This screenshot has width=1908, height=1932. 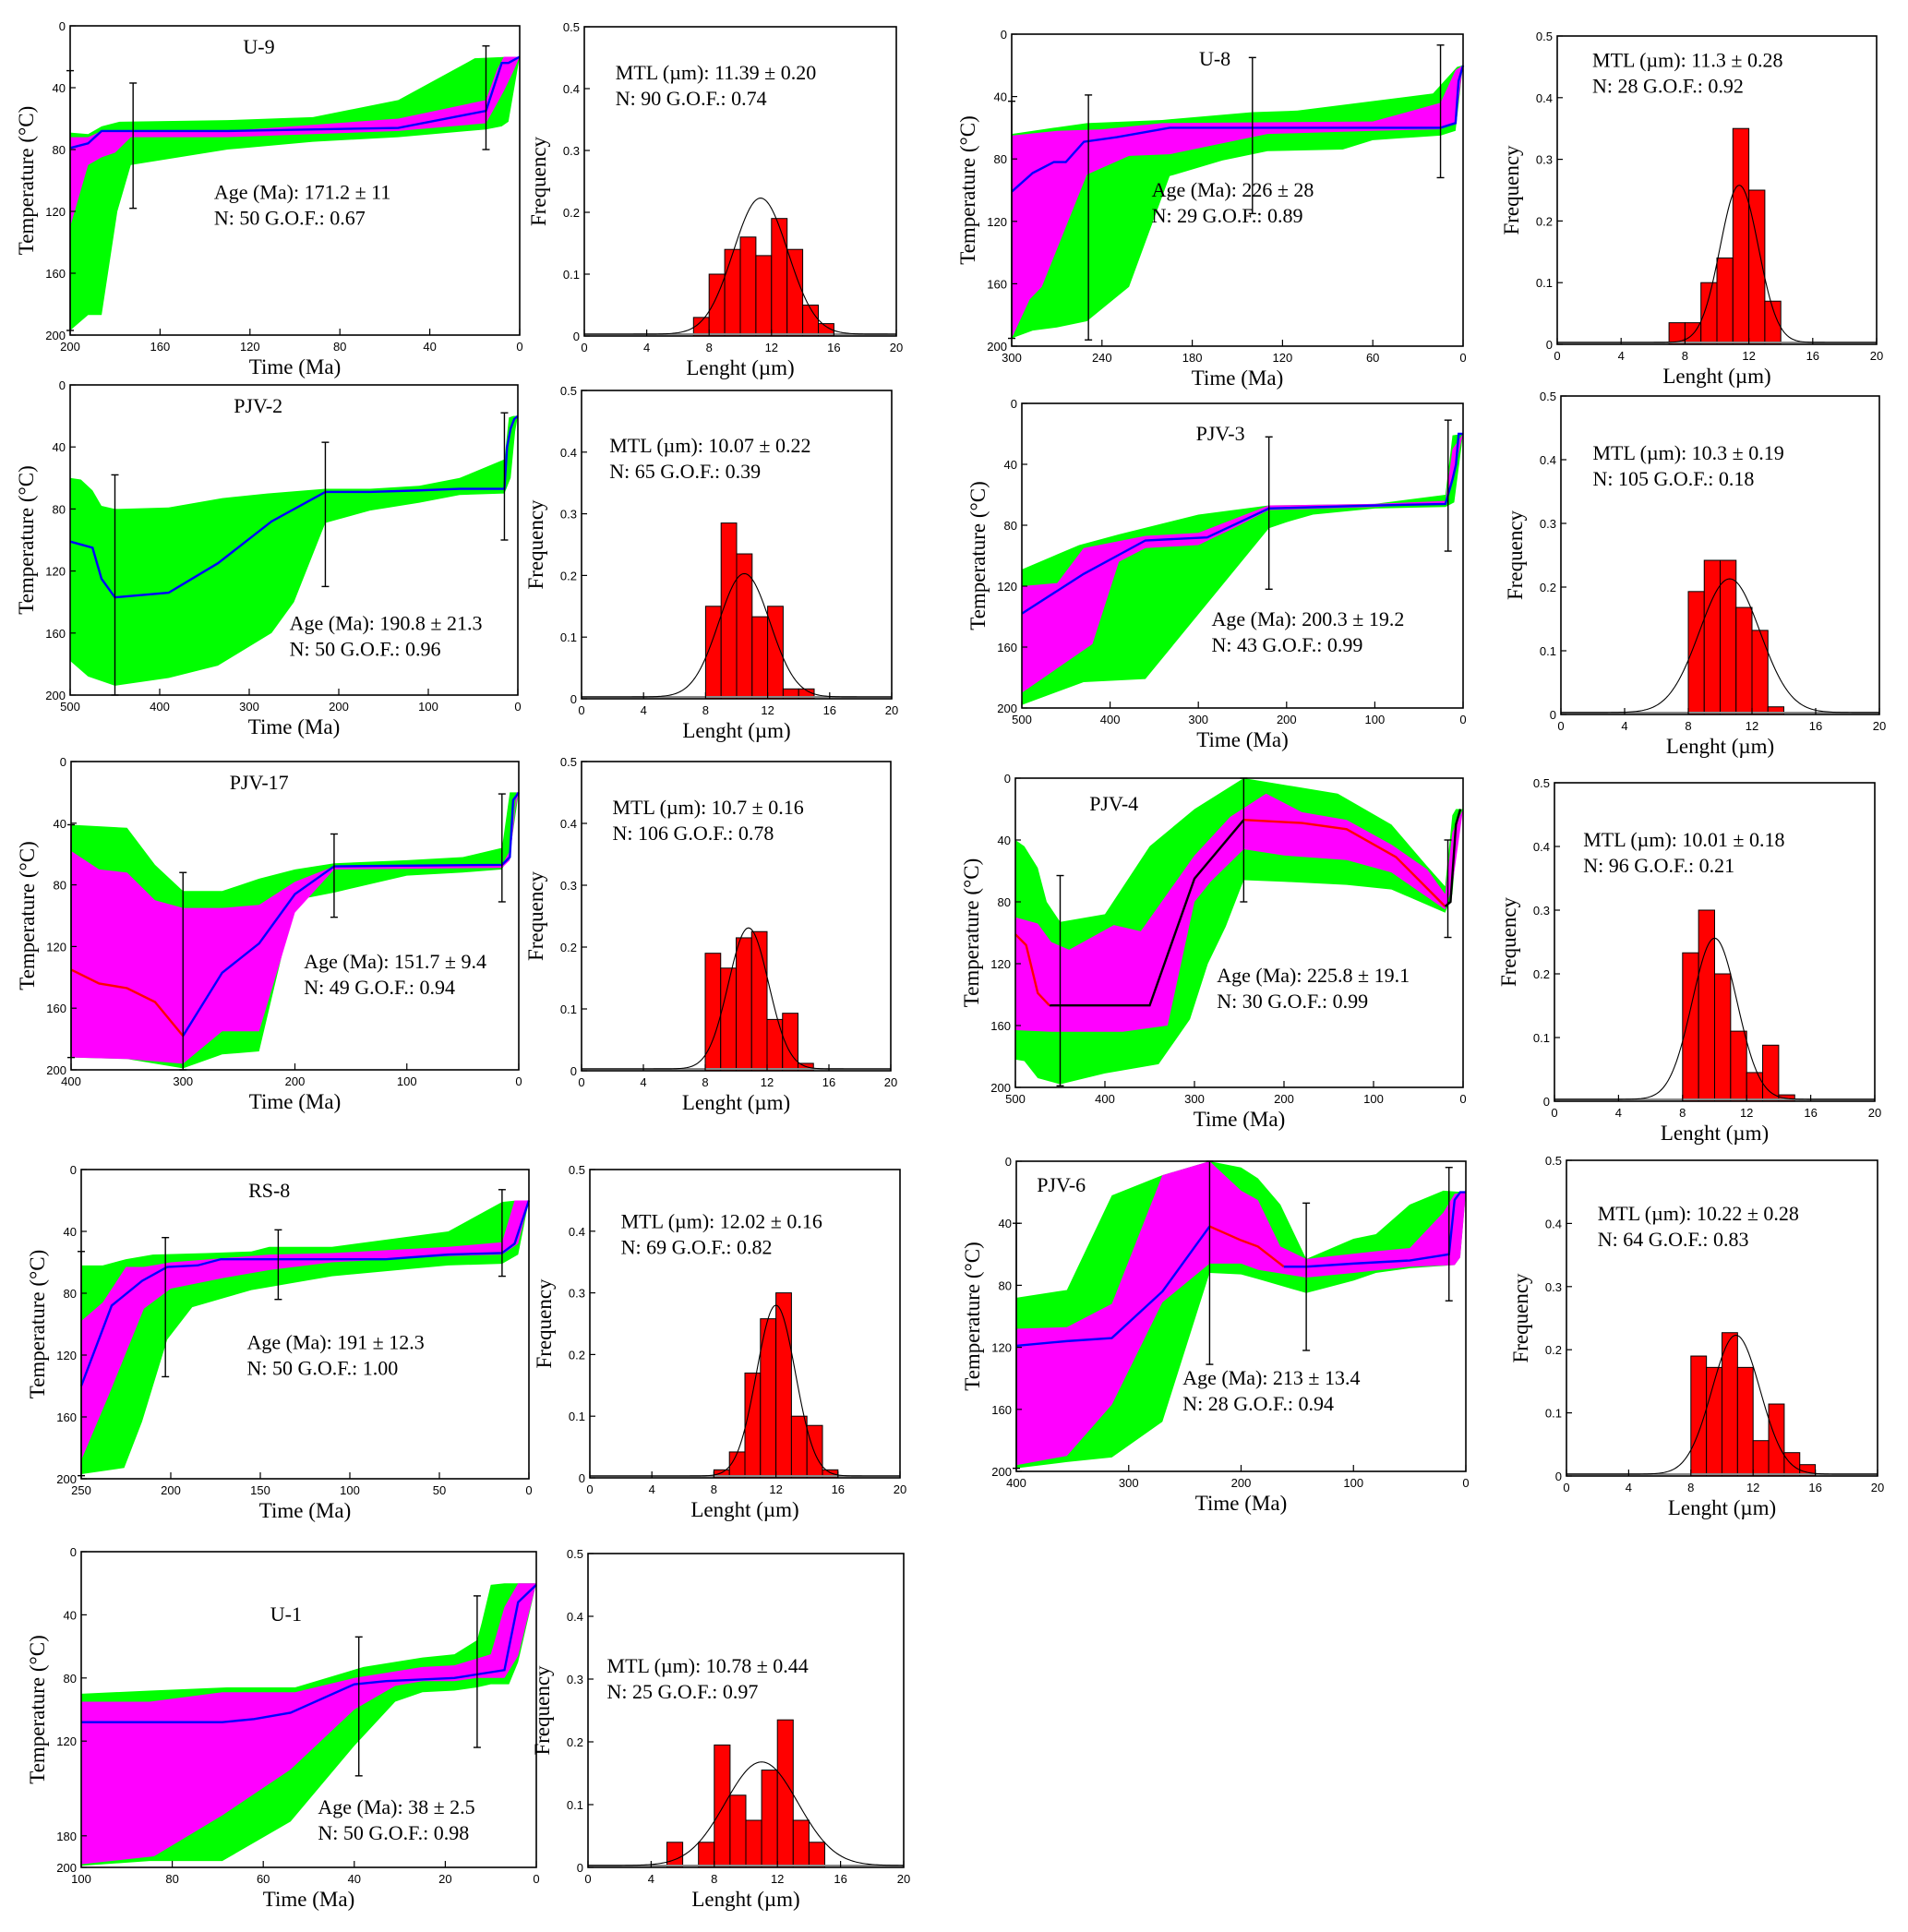 I want to click on y-axis-label: Frequency, so click(x=1515, y=555).